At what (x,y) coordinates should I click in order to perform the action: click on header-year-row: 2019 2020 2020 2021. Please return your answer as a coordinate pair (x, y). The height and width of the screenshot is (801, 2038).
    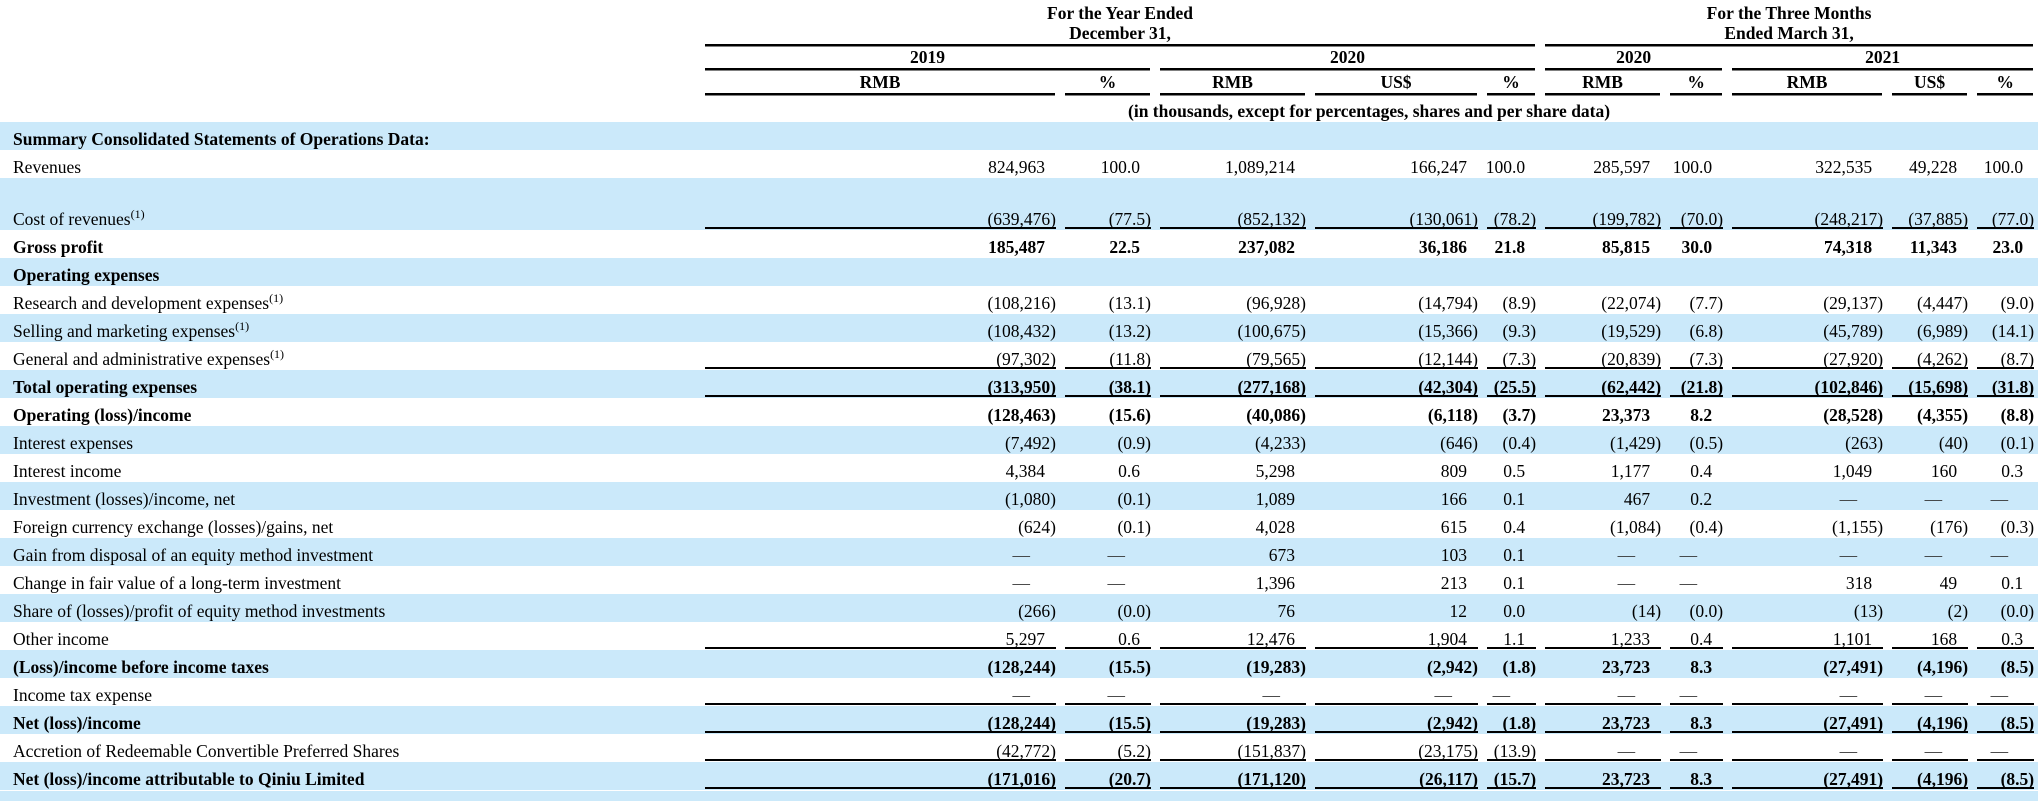
    Looking at the image, I should click on (1019, 60).